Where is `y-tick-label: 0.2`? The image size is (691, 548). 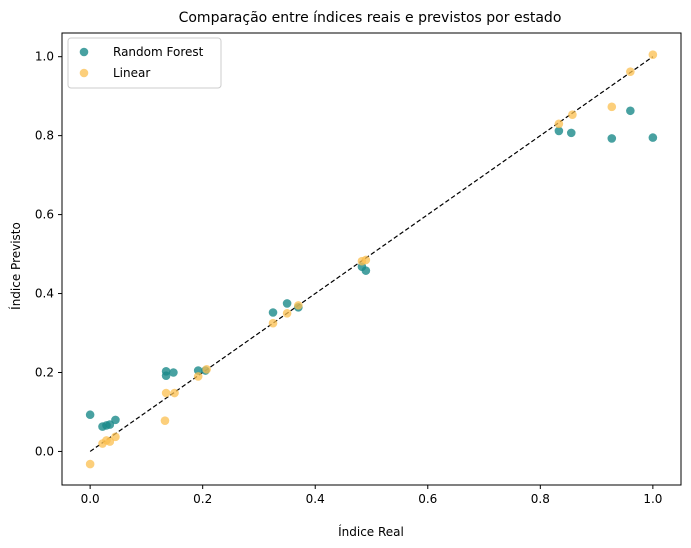
y-tick-label: 0.2 is located at coordinates (44, 372).